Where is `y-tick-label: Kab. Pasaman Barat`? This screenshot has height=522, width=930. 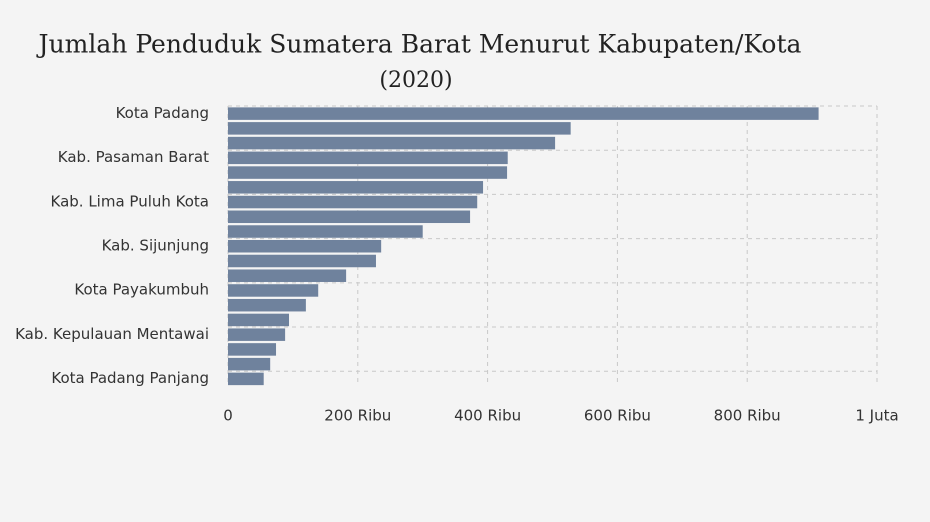 y-tick-label: Kab. Pasaman Barat is located at coordinates (133, 157).